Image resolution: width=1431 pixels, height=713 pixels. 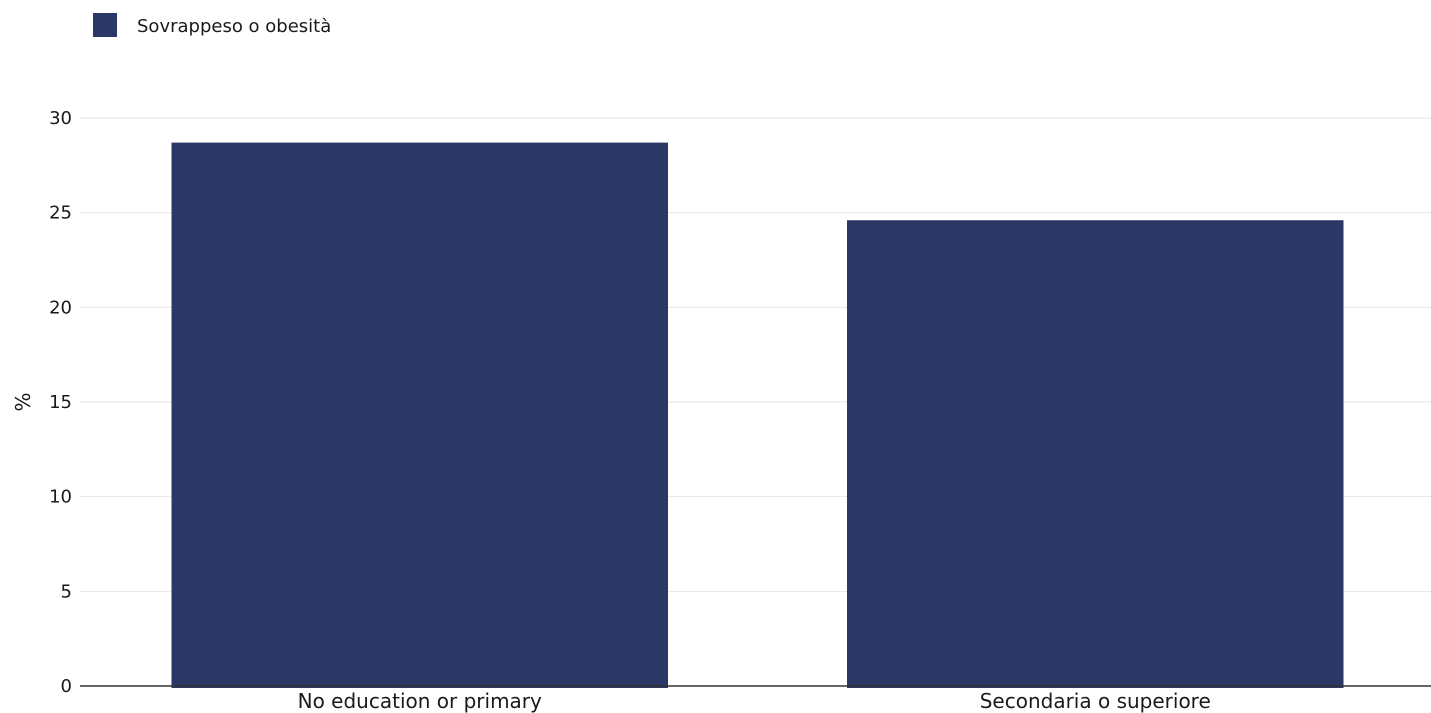 What do you see at coordinates (105, 25) in the screenshot?
I see `legend-swatch` at bounding box center [105, 25].